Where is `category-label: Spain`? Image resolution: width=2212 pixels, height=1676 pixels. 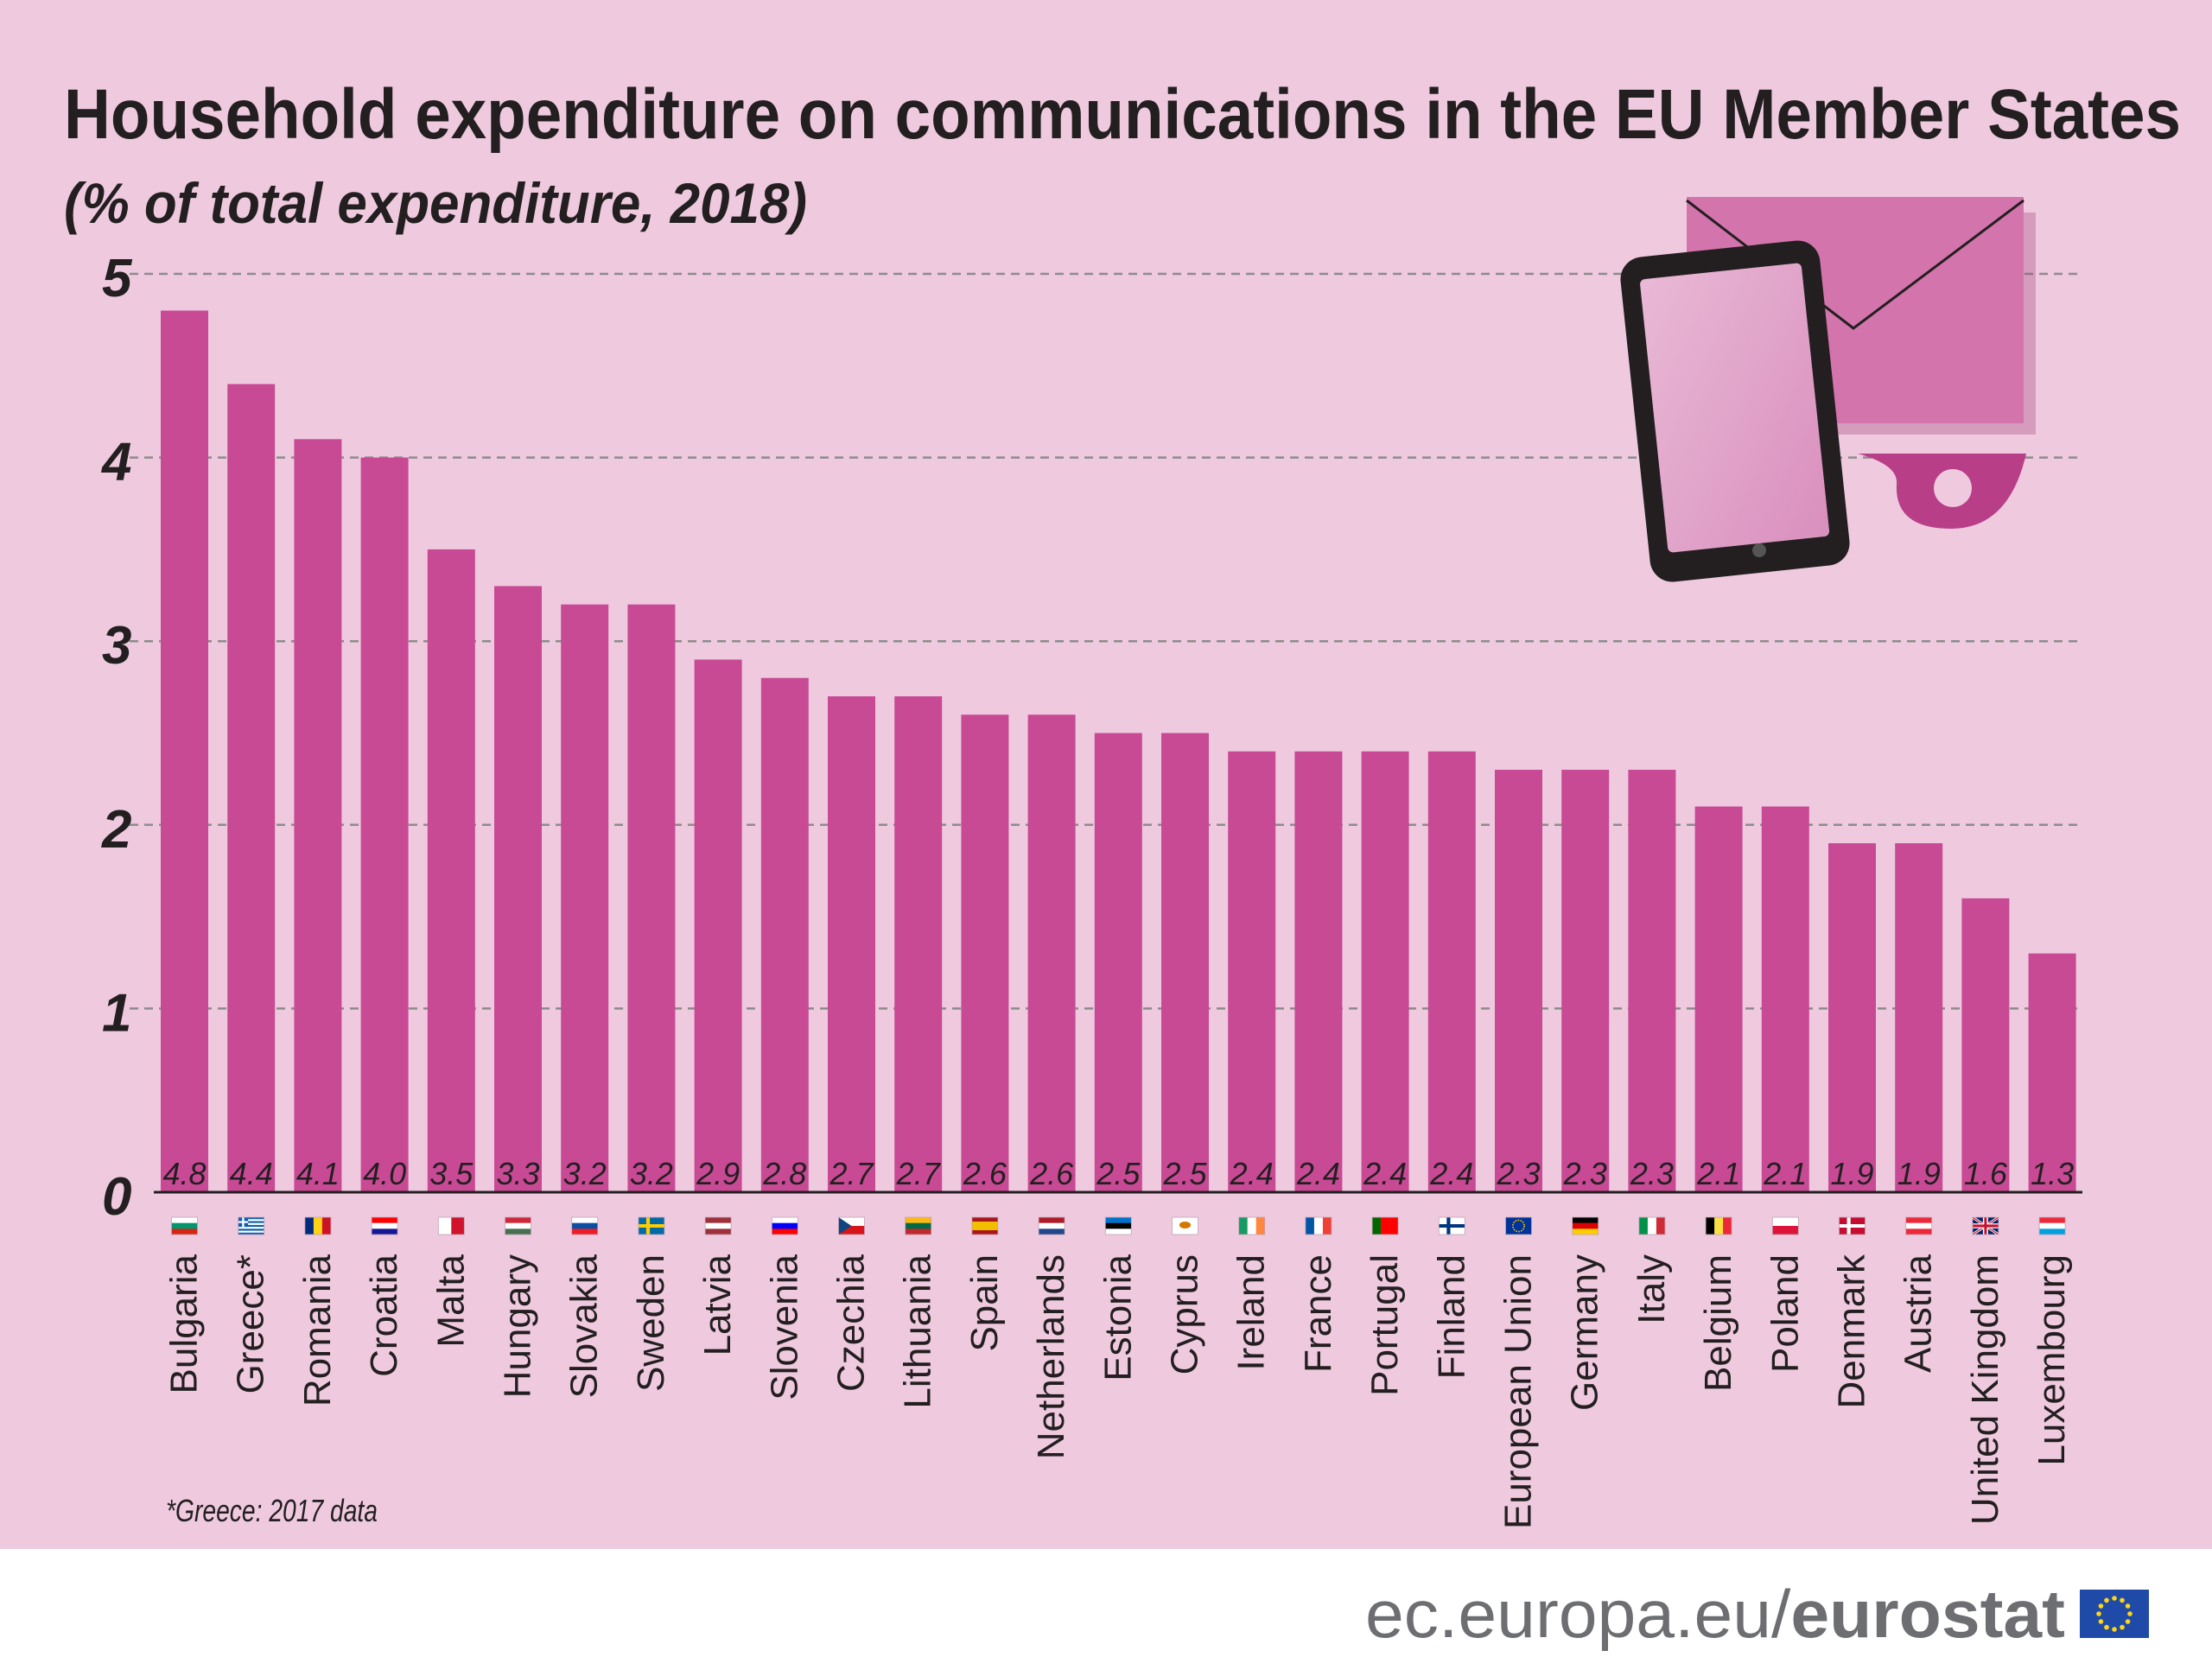
category-label: Spain is located at coordinates (984, 1303).